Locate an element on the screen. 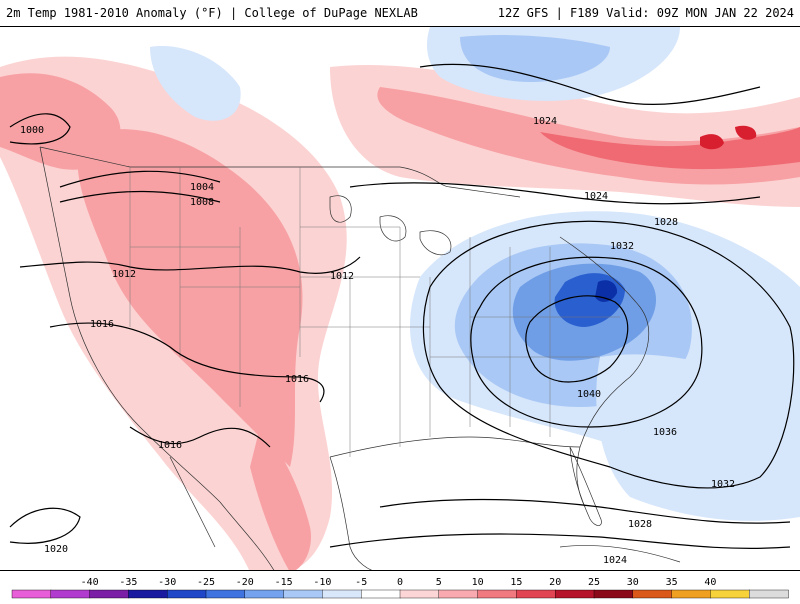 Image resolution: width=800 pixels, height=604 pixels. cold-anomaly-canada-mid is located at coordinates (535, 58).